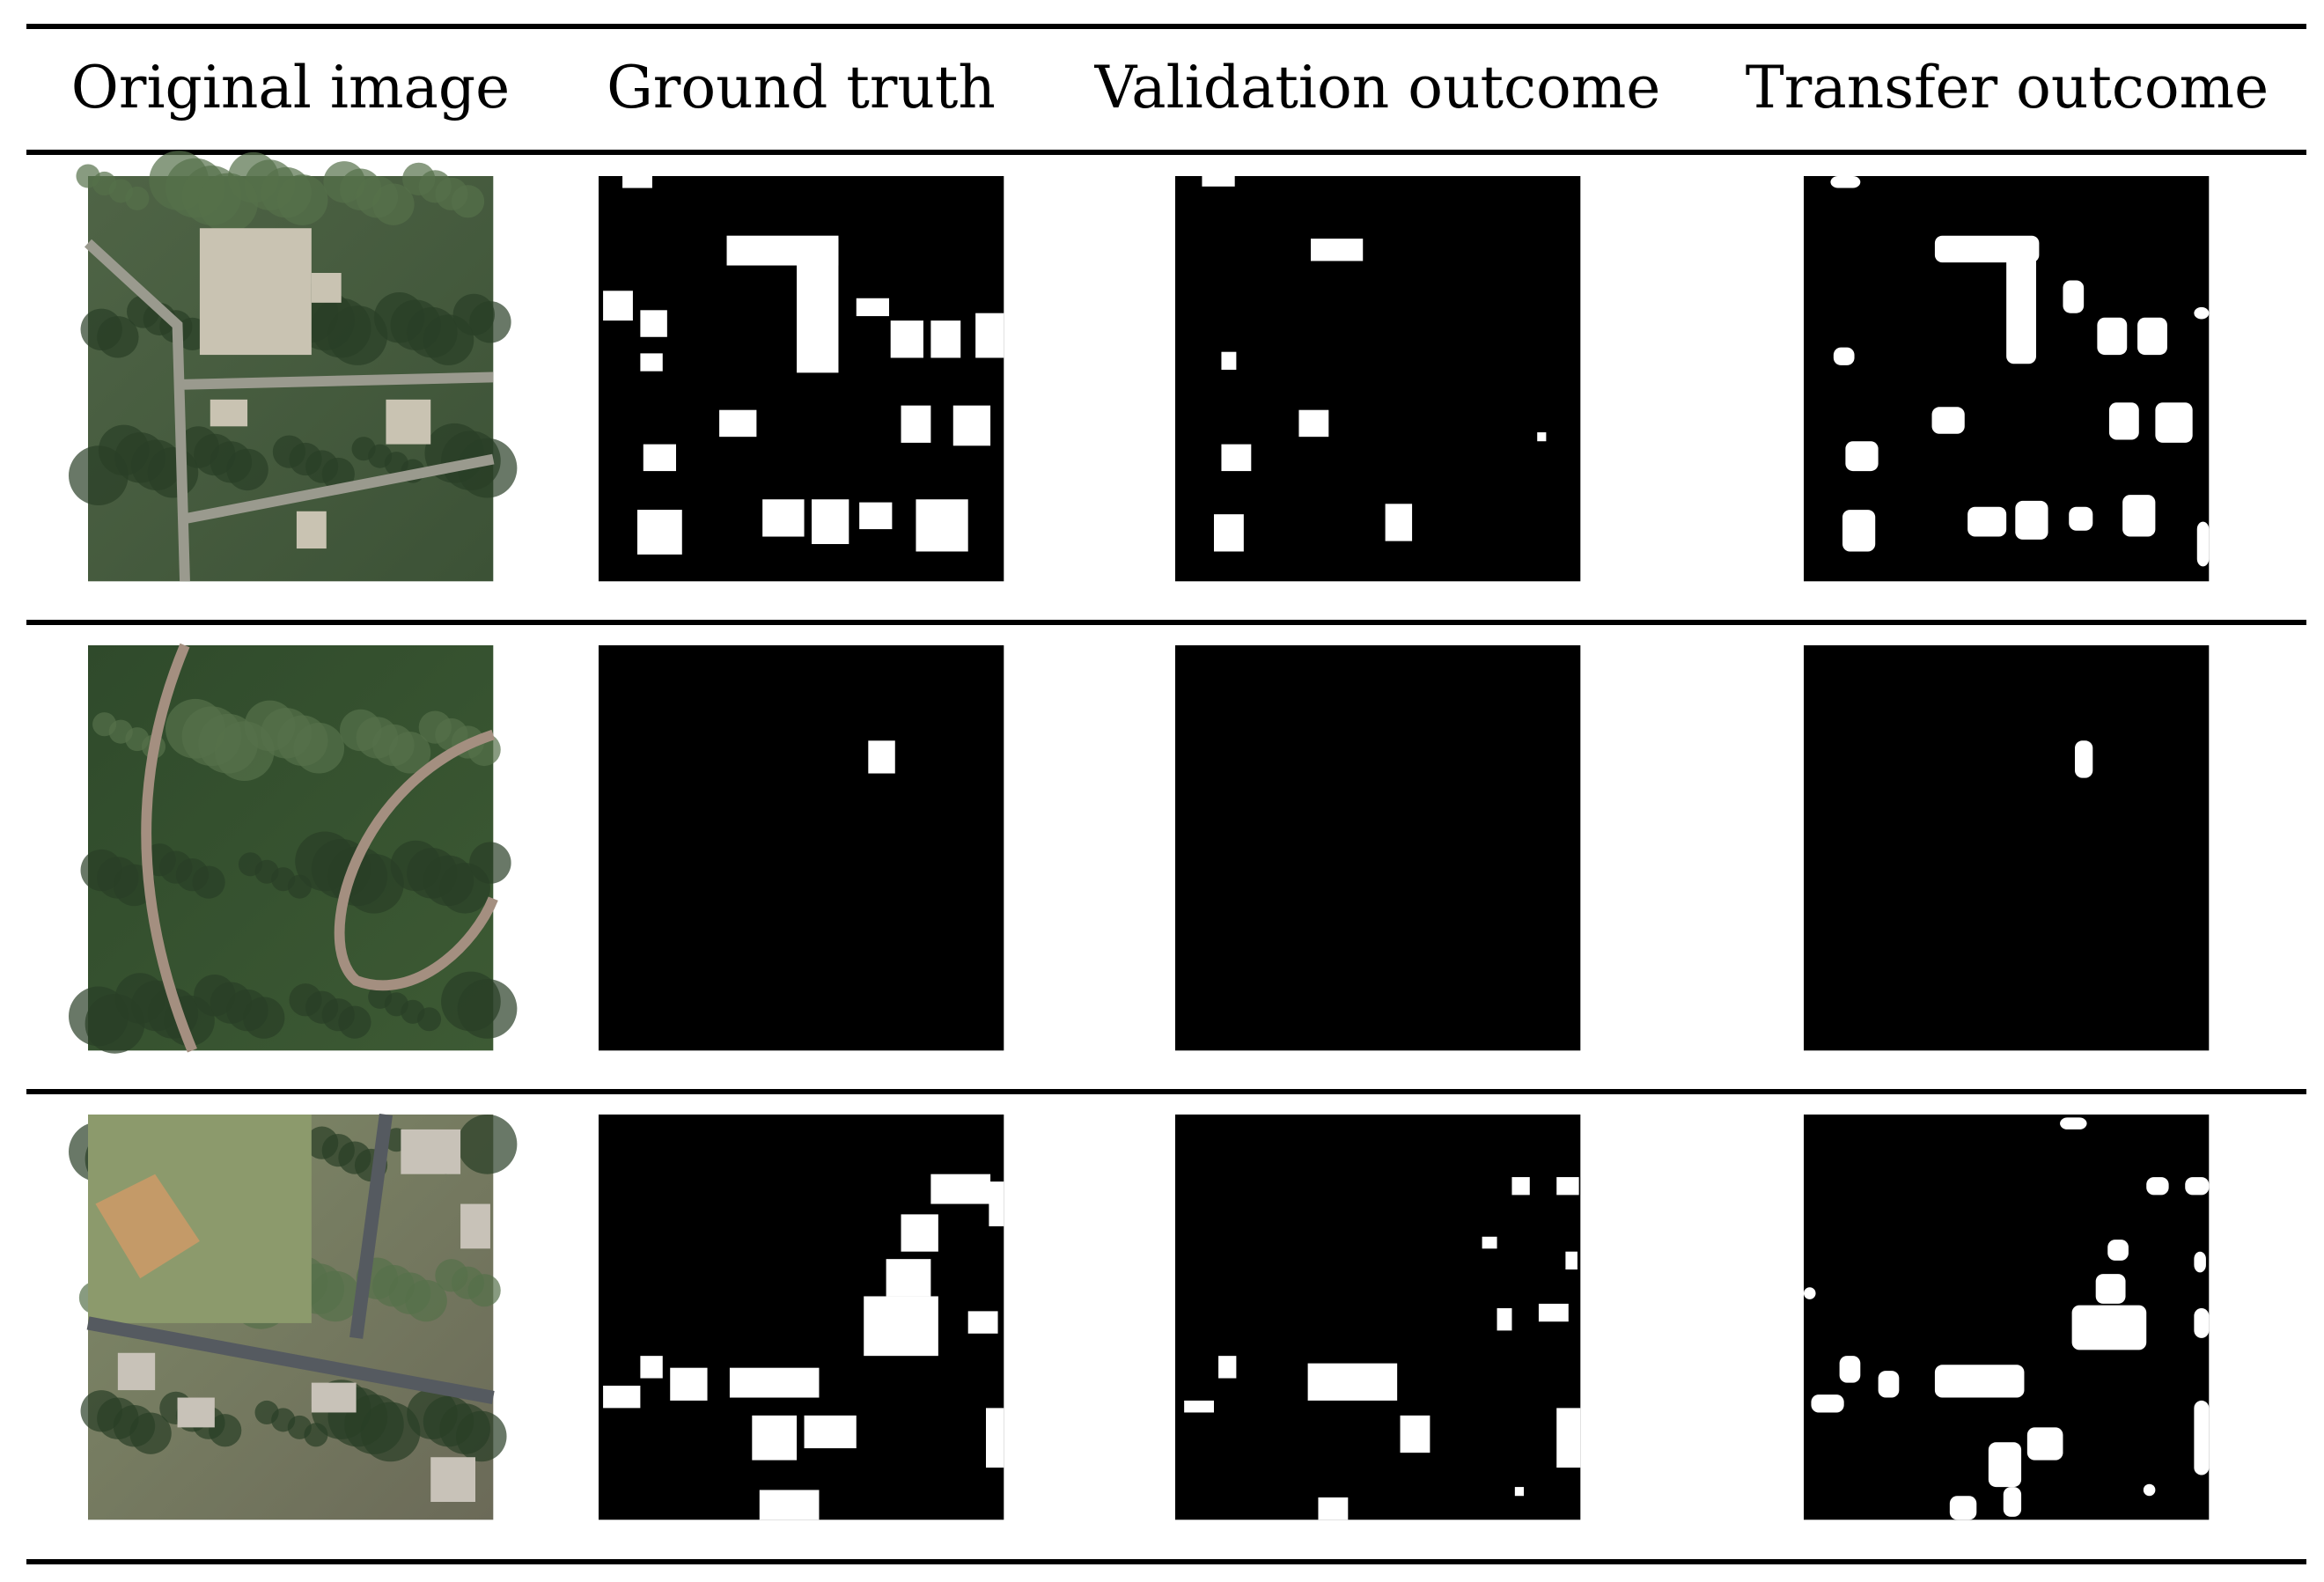 The height and width of the screenshot is (1582, 2324). I want to click on transfer-mask, so click(2007, 1317).